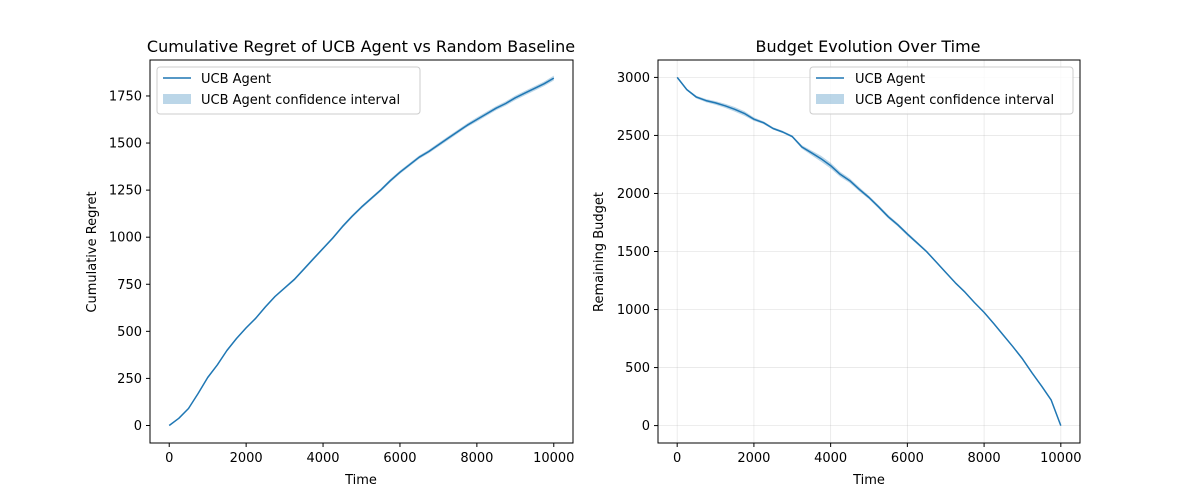 Image resolution: width=1200 pixels, height=500 pixels. I want to click on y-tick-label: 250, so click(129, 379).